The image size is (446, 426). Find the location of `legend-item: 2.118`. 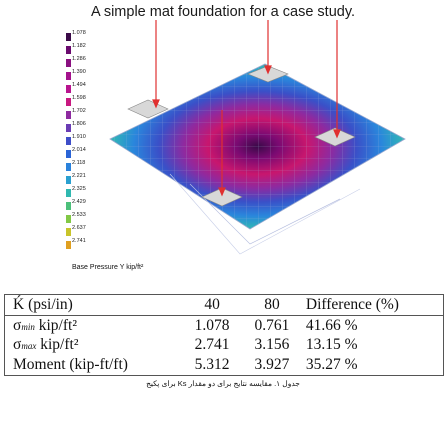

legend-item: 2.118 is located at coordinates (86, 166).